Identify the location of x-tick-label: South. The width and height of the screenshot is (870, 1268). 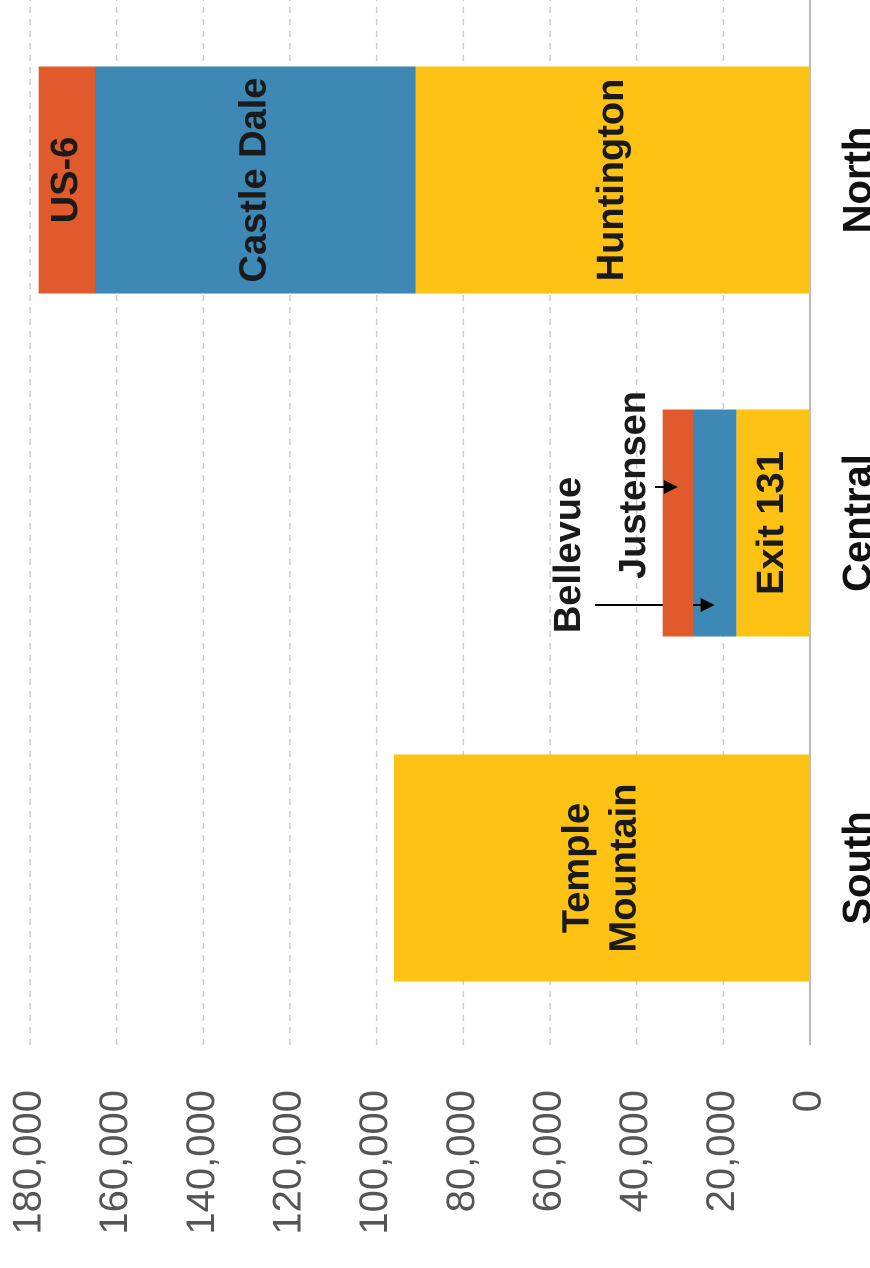
(853, 867).